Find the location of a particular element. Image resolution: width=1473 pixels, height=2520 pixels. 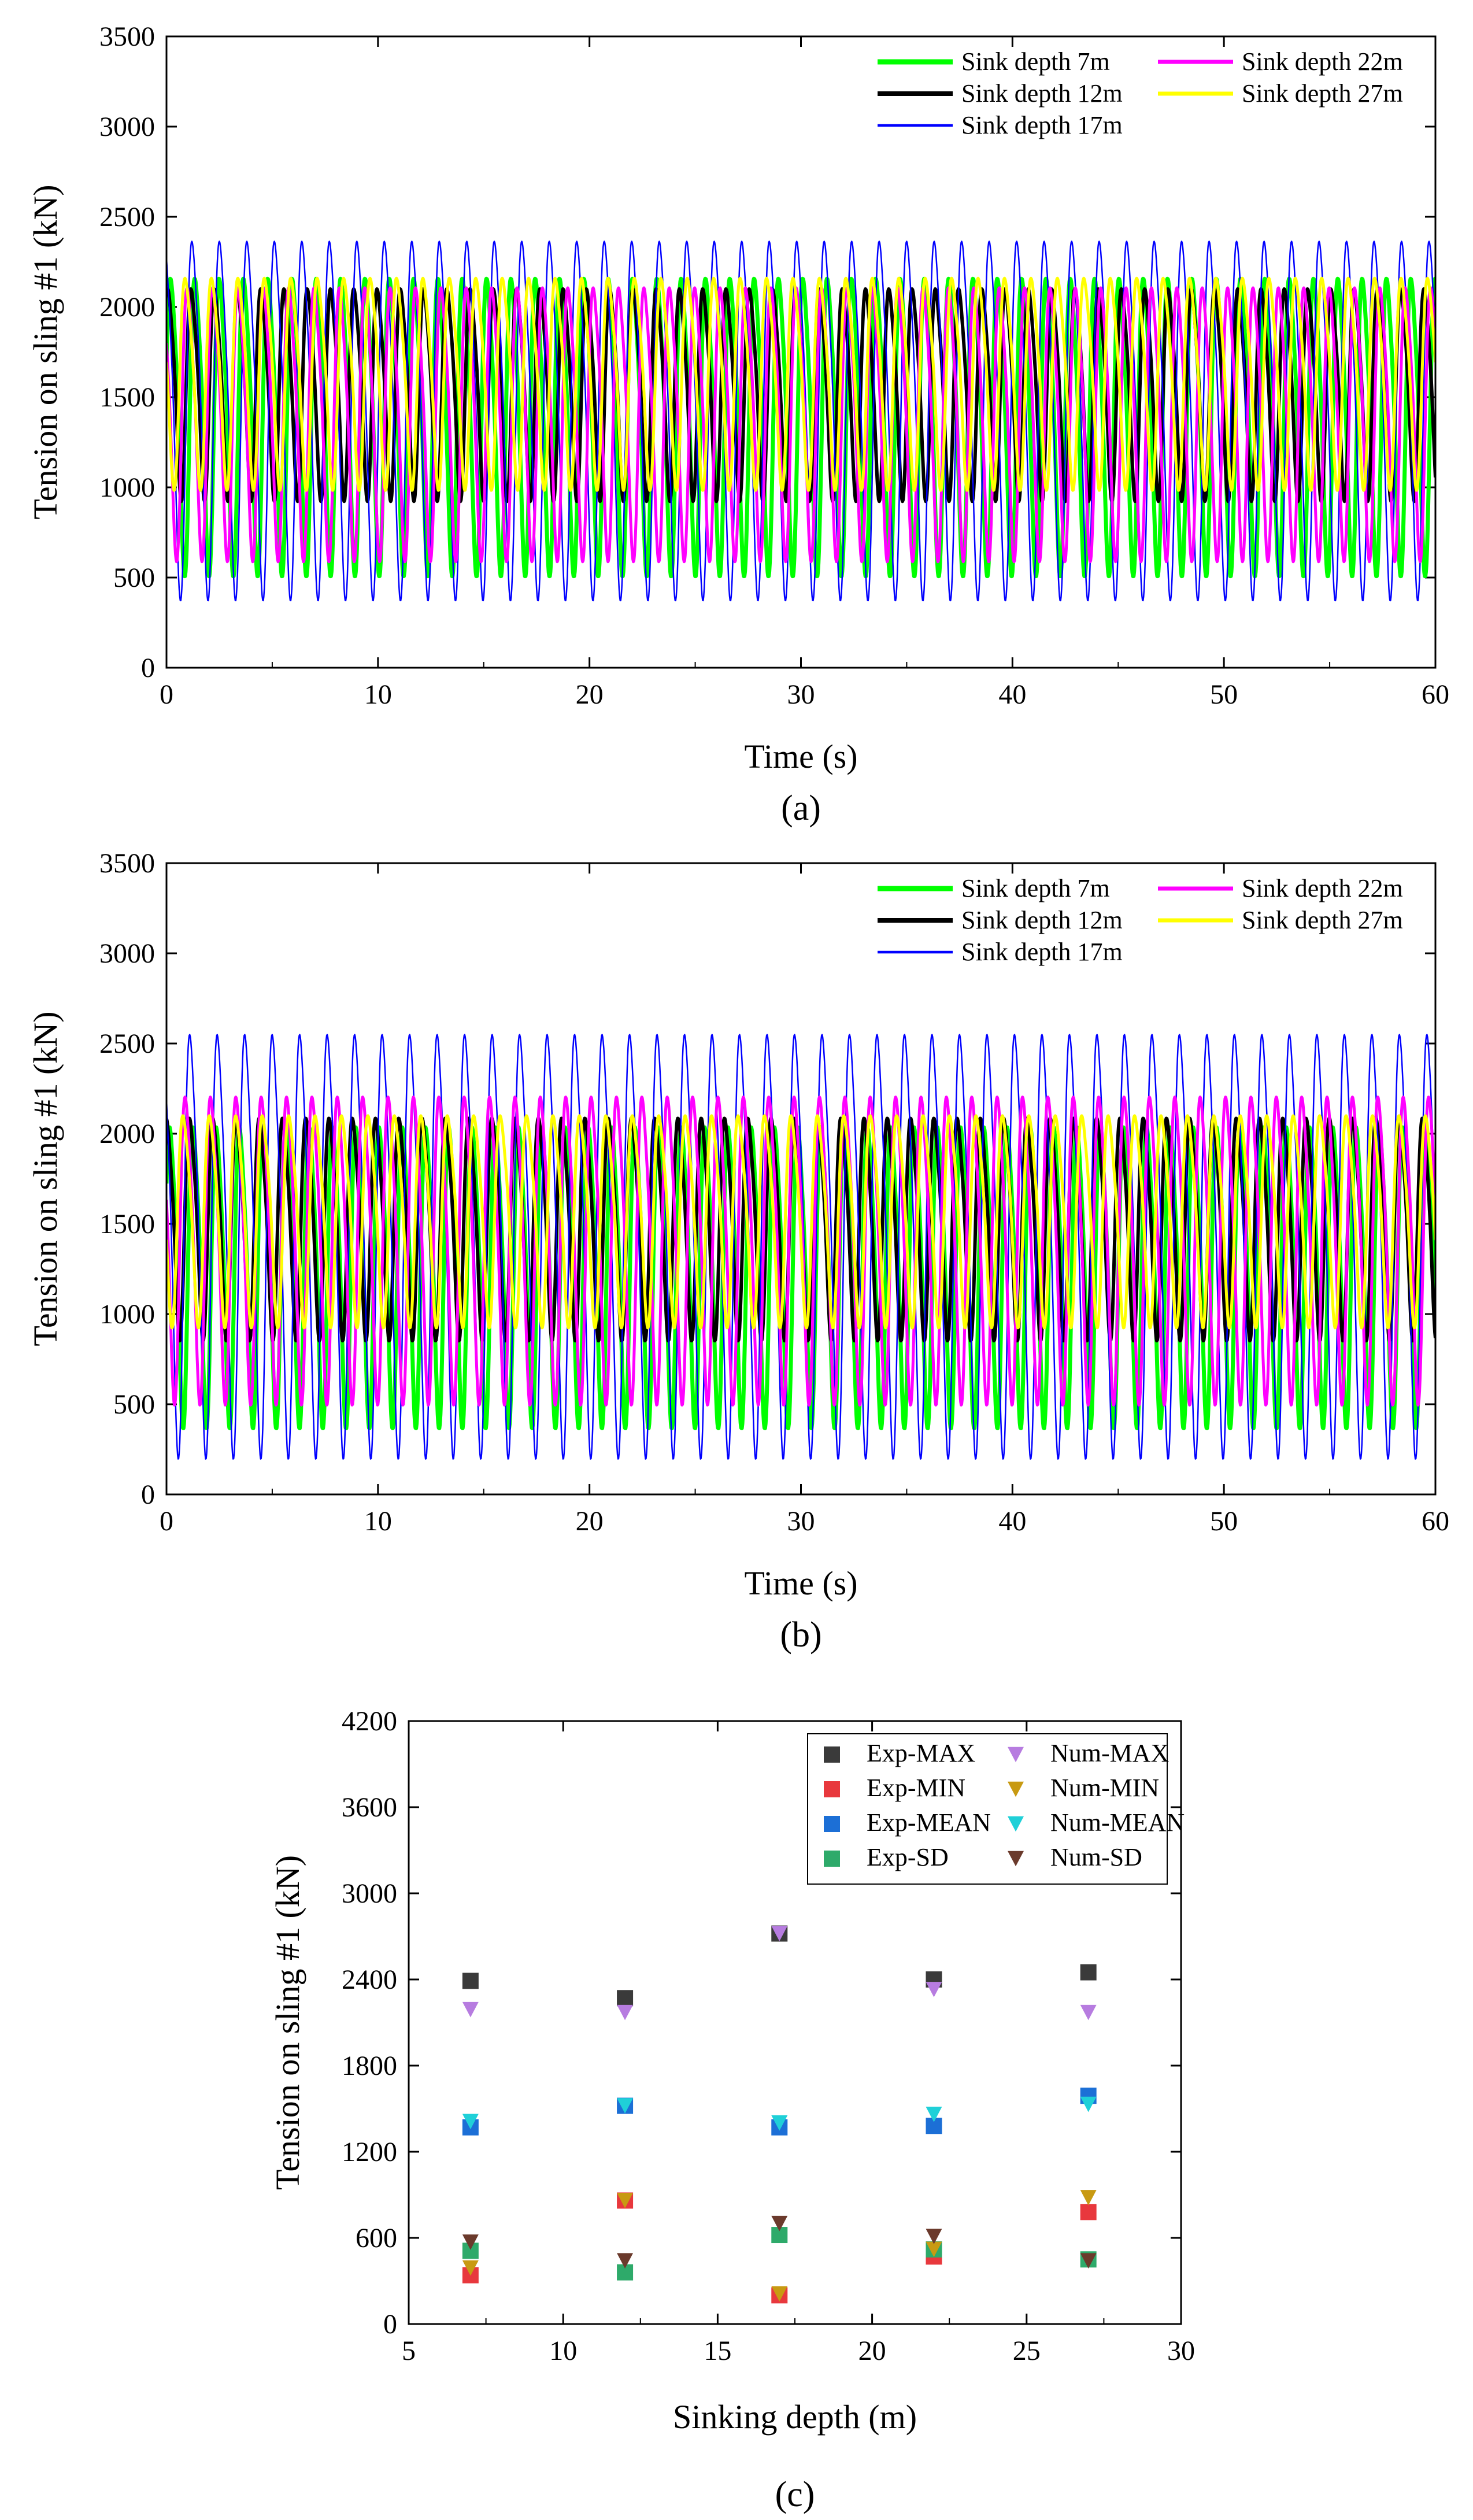

a-legend-label-sink-depth-22m: Sink depth 22m is located at coordinates (1323, 62).